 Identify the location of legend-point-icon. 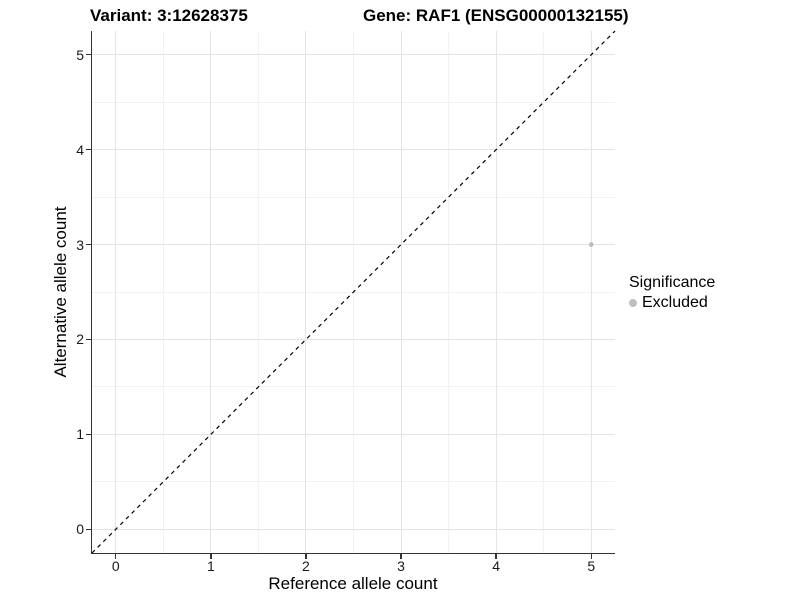
(633, 302).